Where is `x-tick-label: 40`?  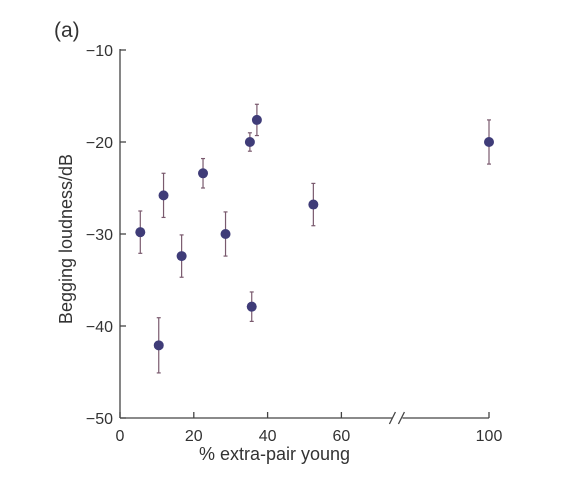 x-tick-label: 40 is located at coordinates (268, 436).